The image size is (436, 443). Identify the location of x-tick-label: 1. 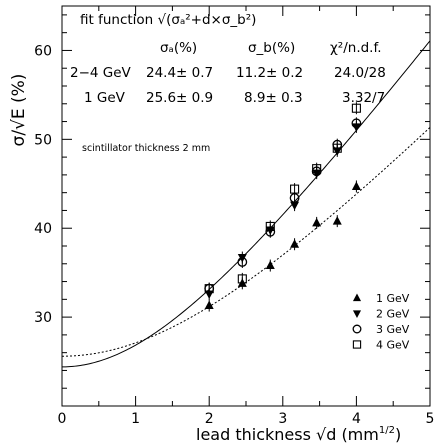
(135, 419).